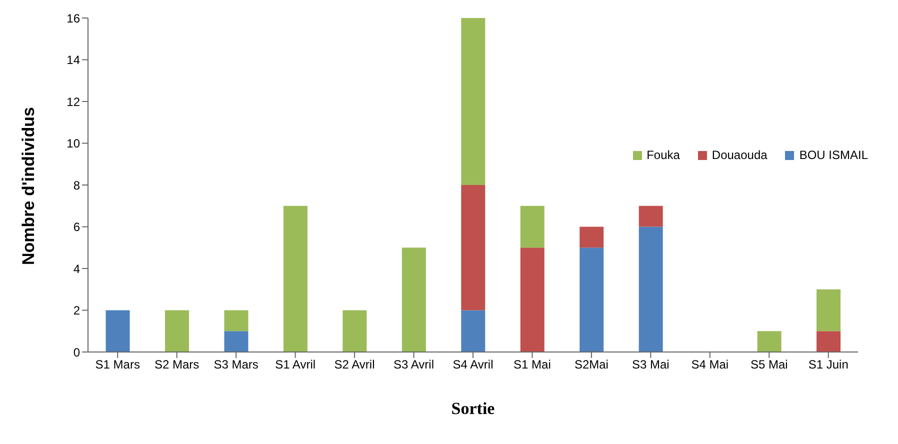 Image resolution: width=898 pixels, height=444 pixels. Describe the element at coordinates (73, 60) in the screenshot. I see `y-tick-label: 14` at that location.